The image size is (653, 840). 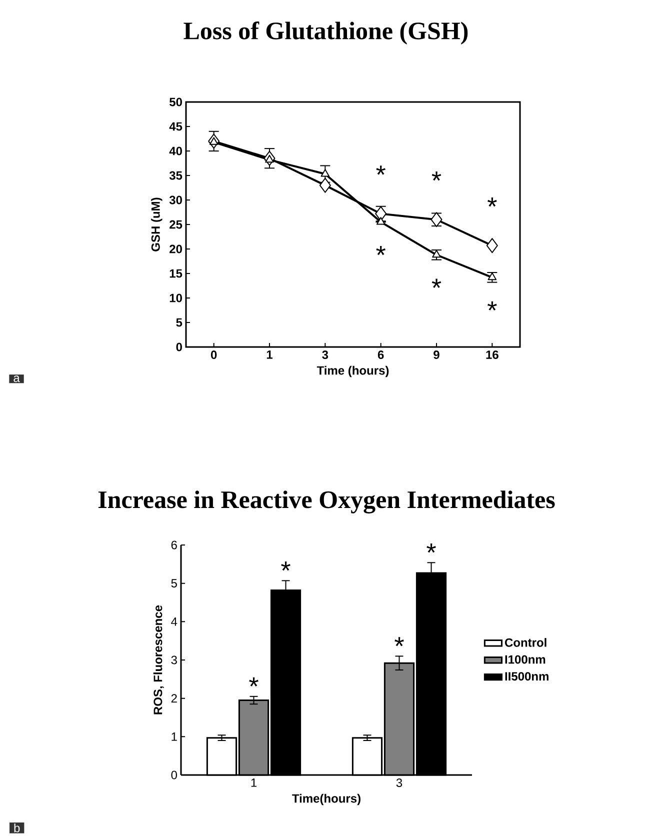 I want to click on y-tick-label: 20, so click(x=176, y=249).